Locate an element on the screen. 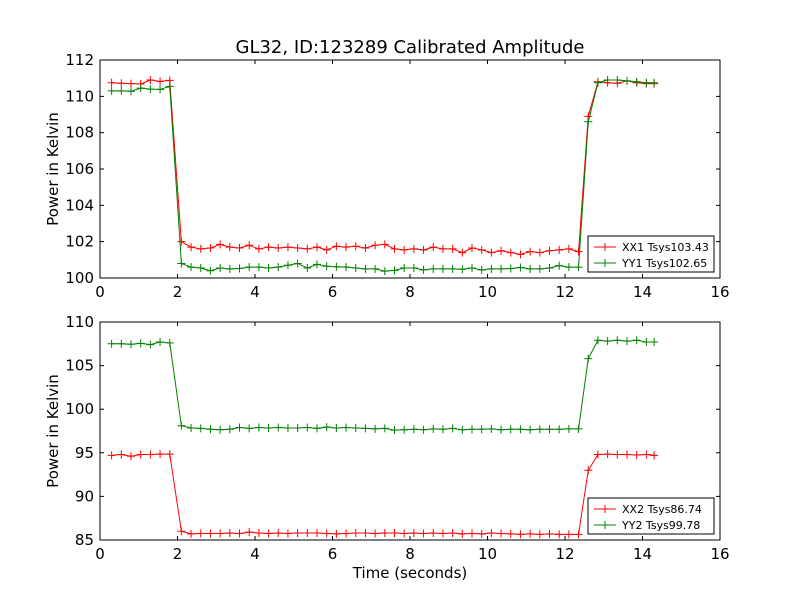 This screenshot has width=800, height=600. legend-box is located at coordinates (651, 254).